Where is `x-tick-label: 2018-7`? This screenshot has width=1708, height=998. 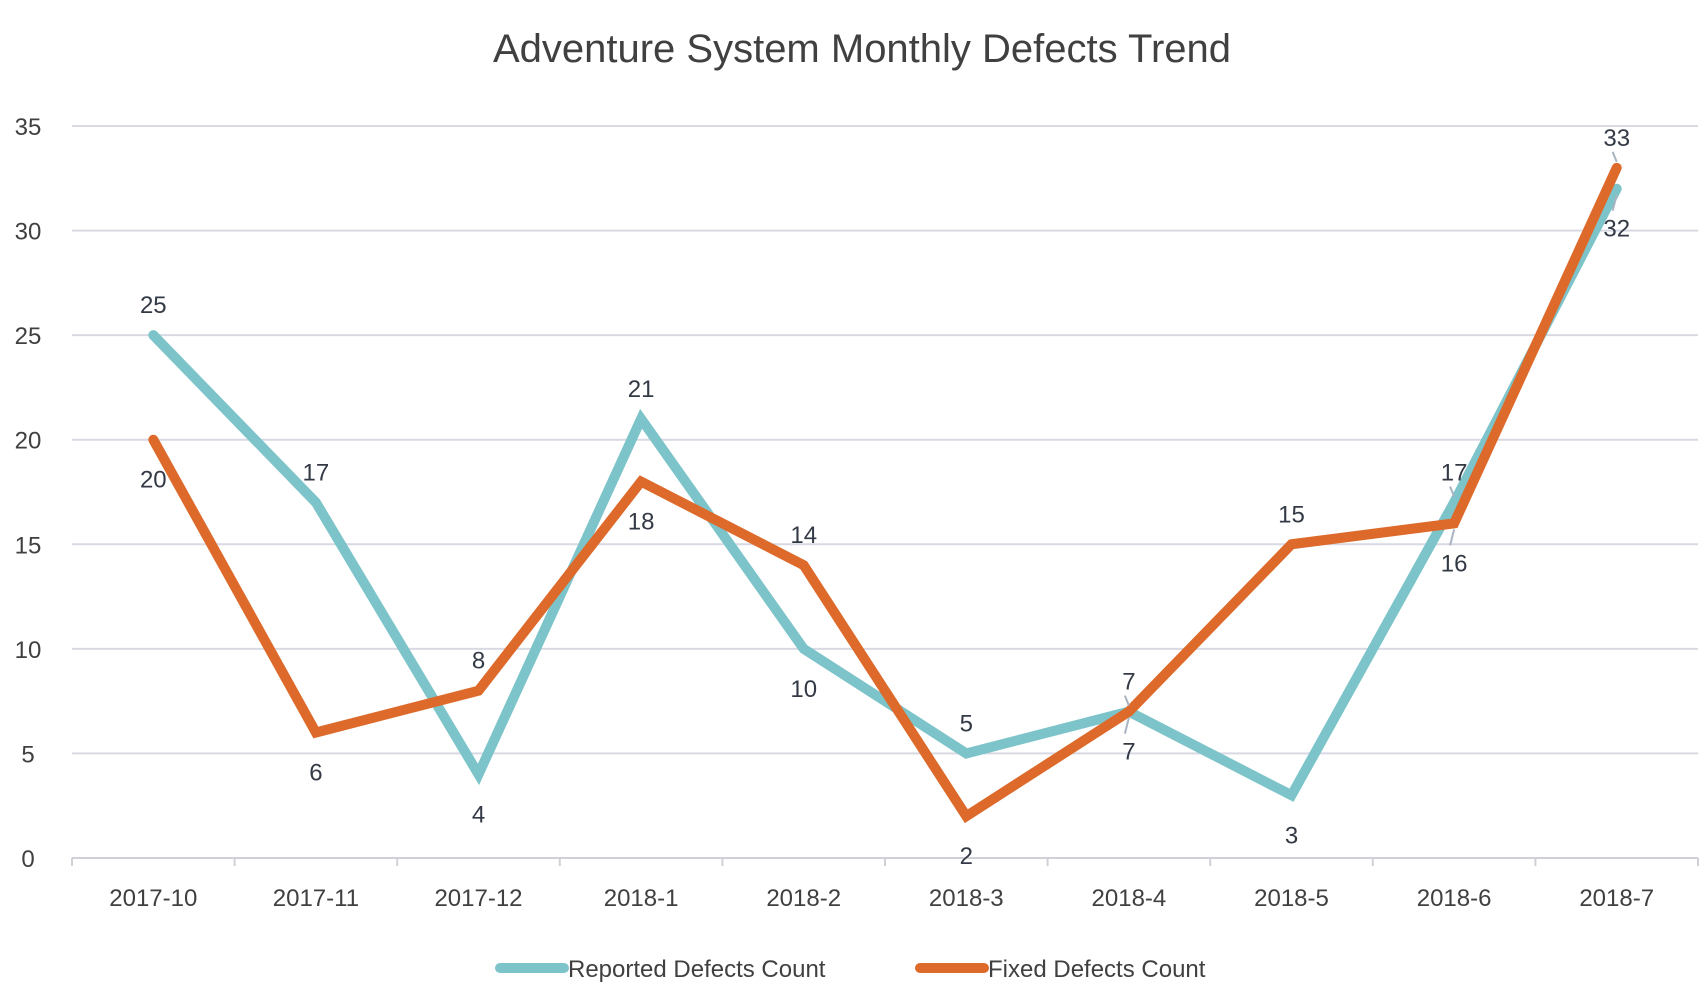
x-tick-label: 2018-7 is located at coordinates (1616, 898).